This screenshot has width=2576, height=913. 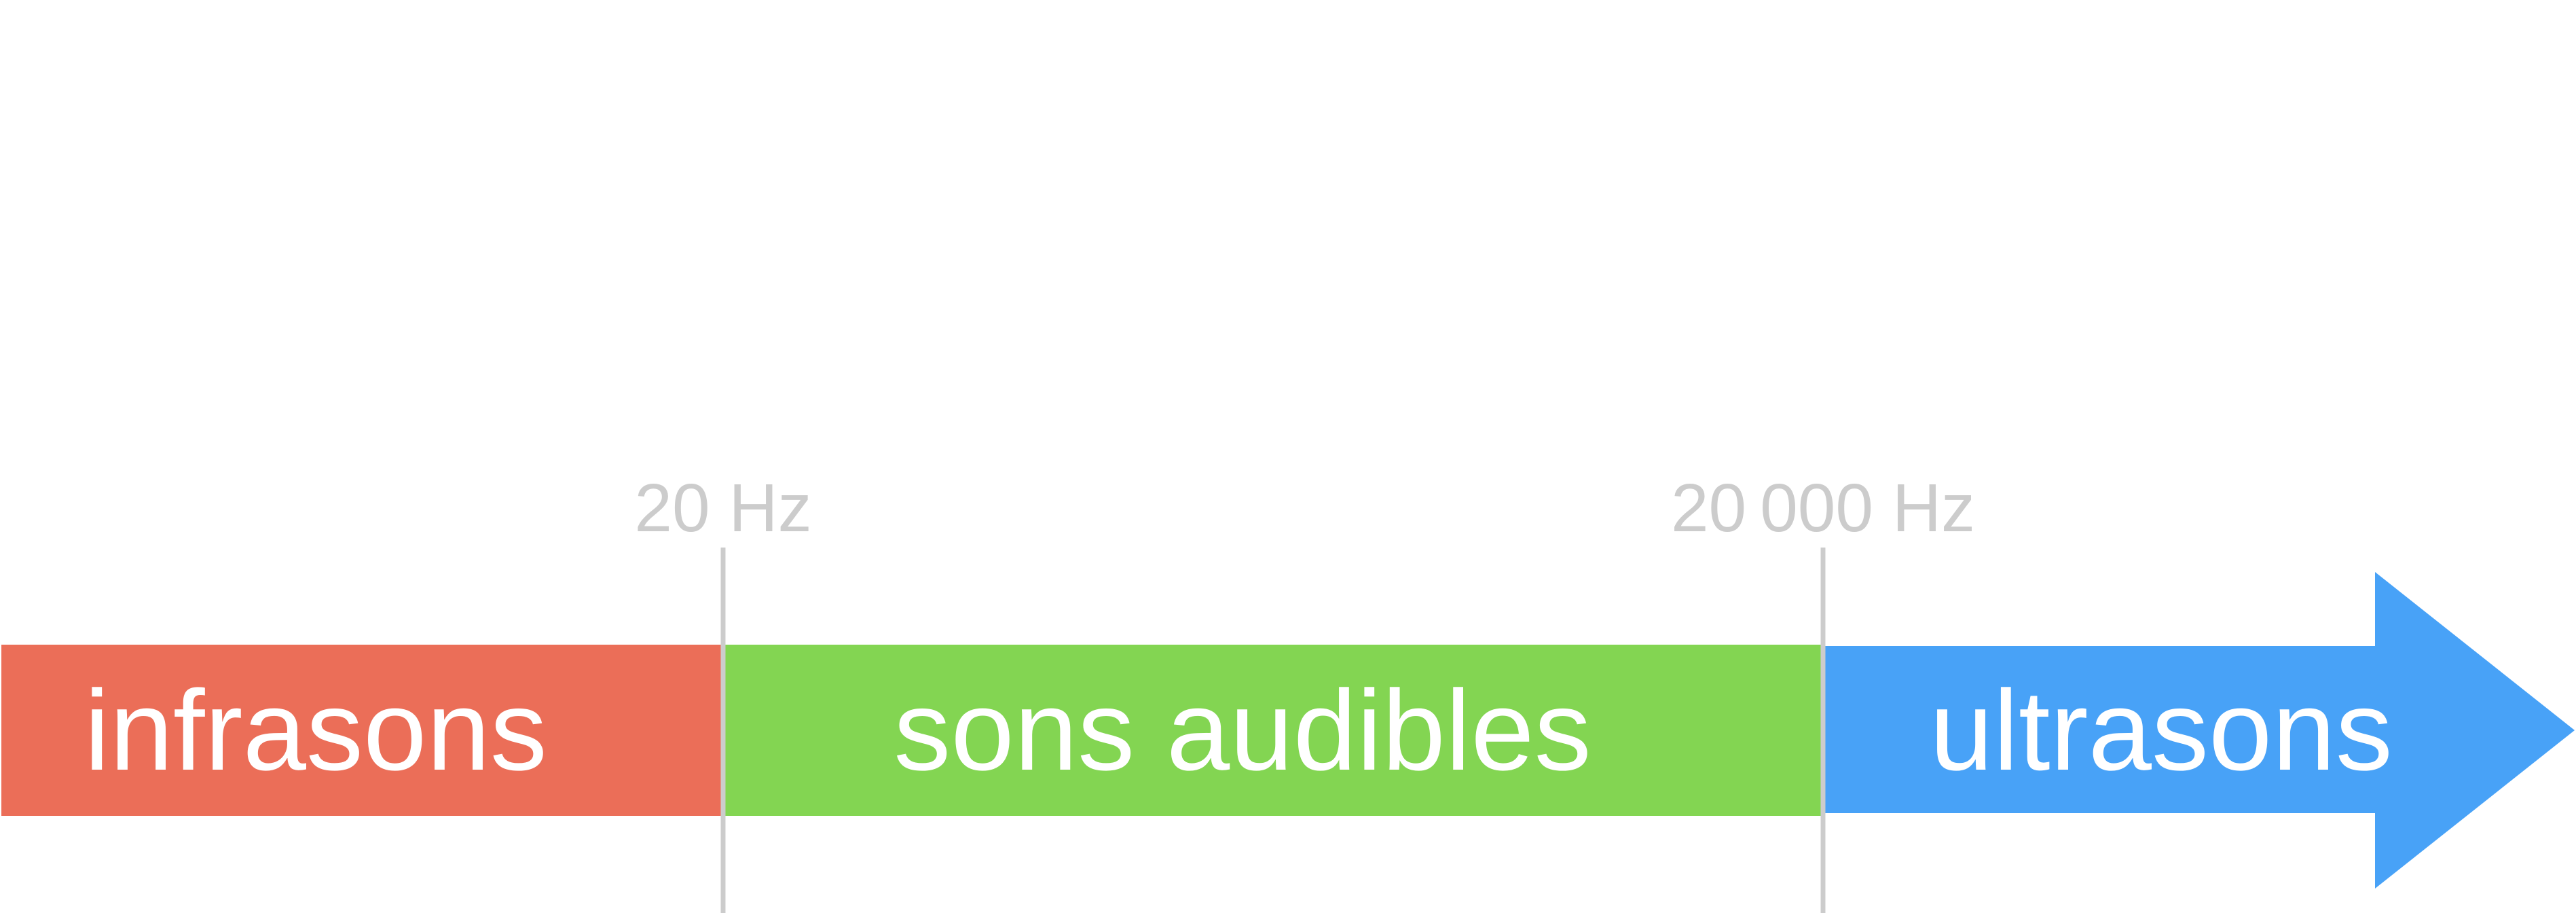 I want to click on ultrasons-arrow, so click(x=2199, y=730).